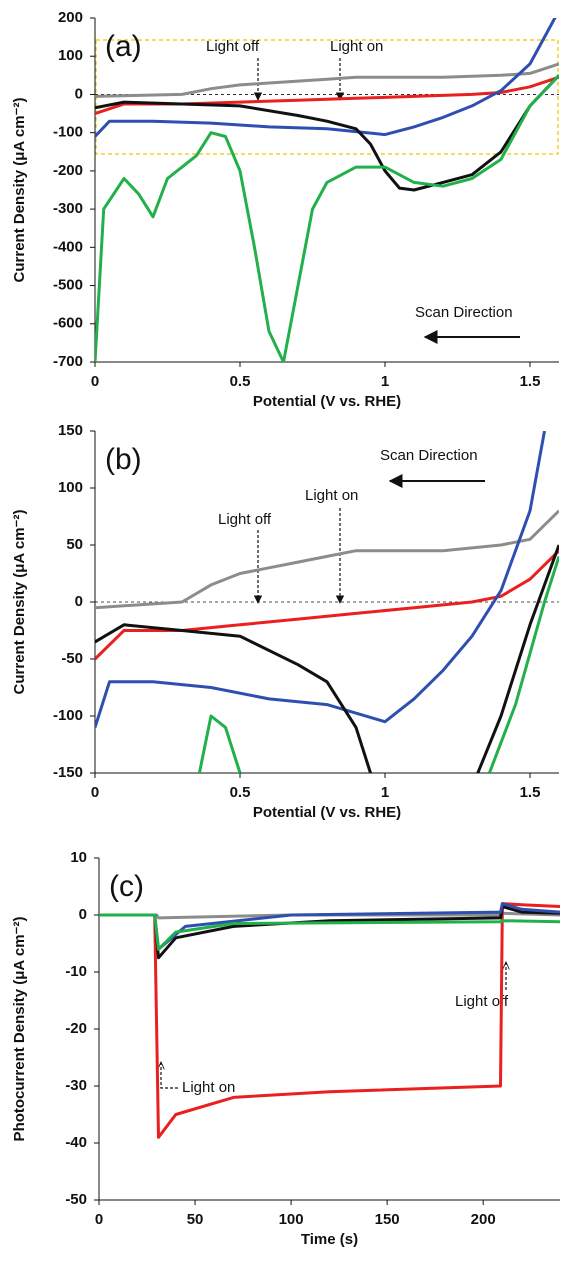 The height and width of the screenshot is (1263, 561). Describe the element at coordinates (68, 208) in the screenshot. I see `y-tick-label: -300` at that location.